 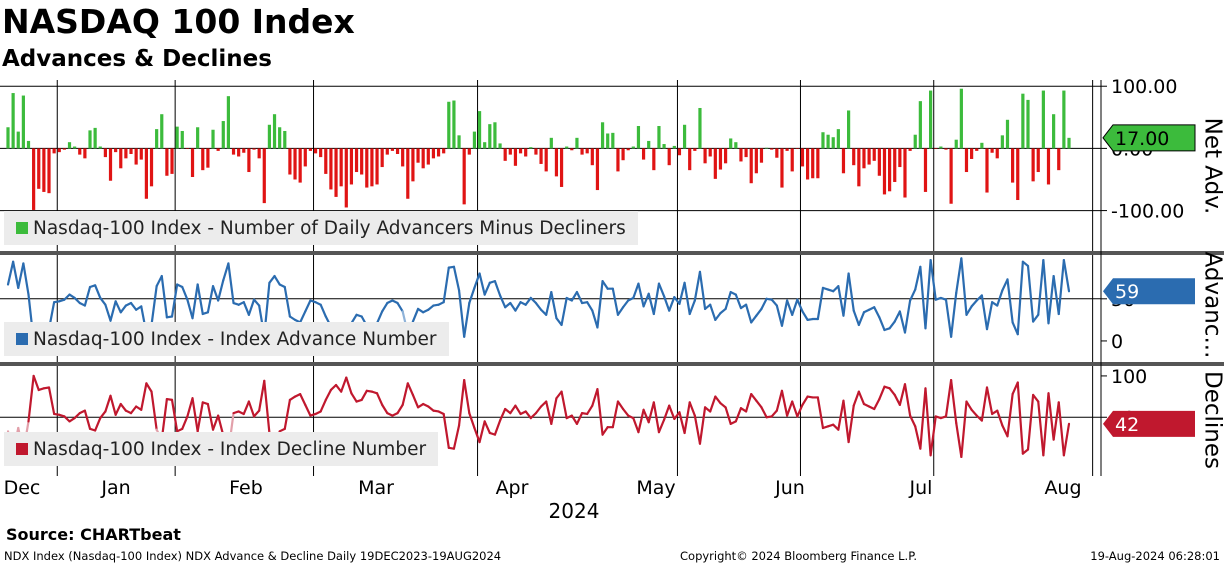 What do you see at coordinates (93, 534) in the screenshot?
I see `source-note: Source: CHARTbeat` at bounding box center [93, 534].